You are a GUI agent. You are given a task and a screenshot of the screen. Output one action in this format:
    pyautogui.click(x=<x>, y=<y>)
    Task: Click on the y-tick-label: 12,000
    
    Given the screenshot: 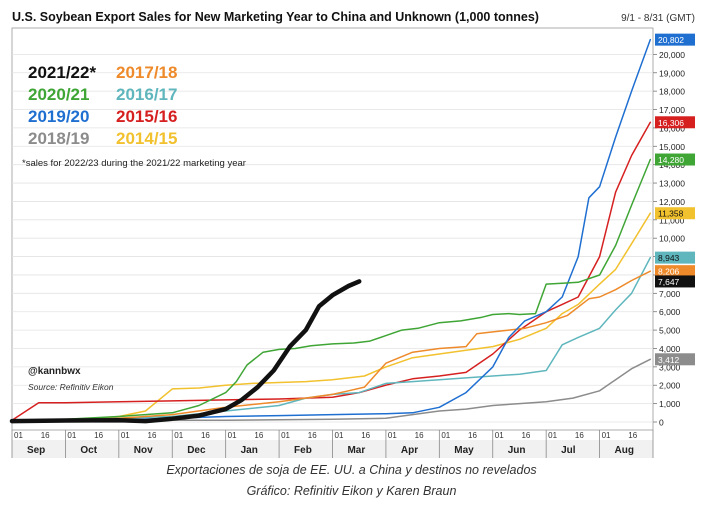 What is the action you would take?
    pyautogui.click(x=672, y=202)
    